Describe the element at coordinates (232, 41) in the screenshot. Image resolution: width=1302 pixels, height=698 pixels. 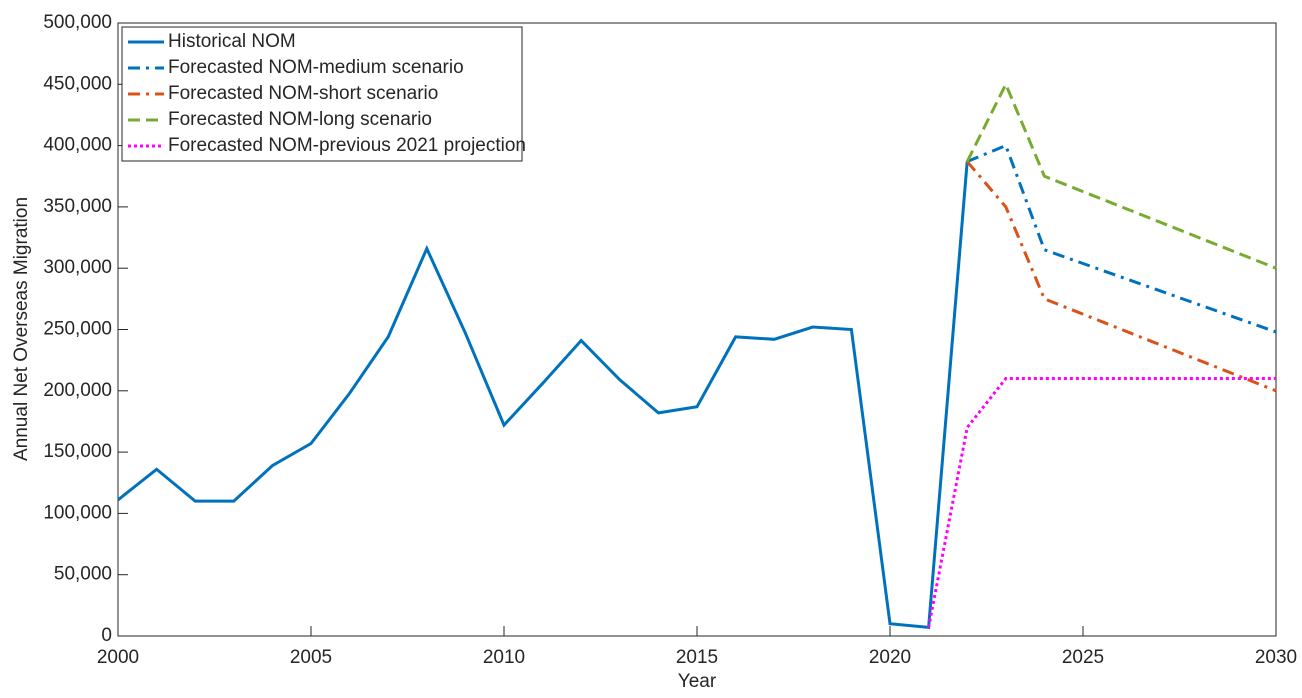
I see `legend-label: Historical NOM` at that location.